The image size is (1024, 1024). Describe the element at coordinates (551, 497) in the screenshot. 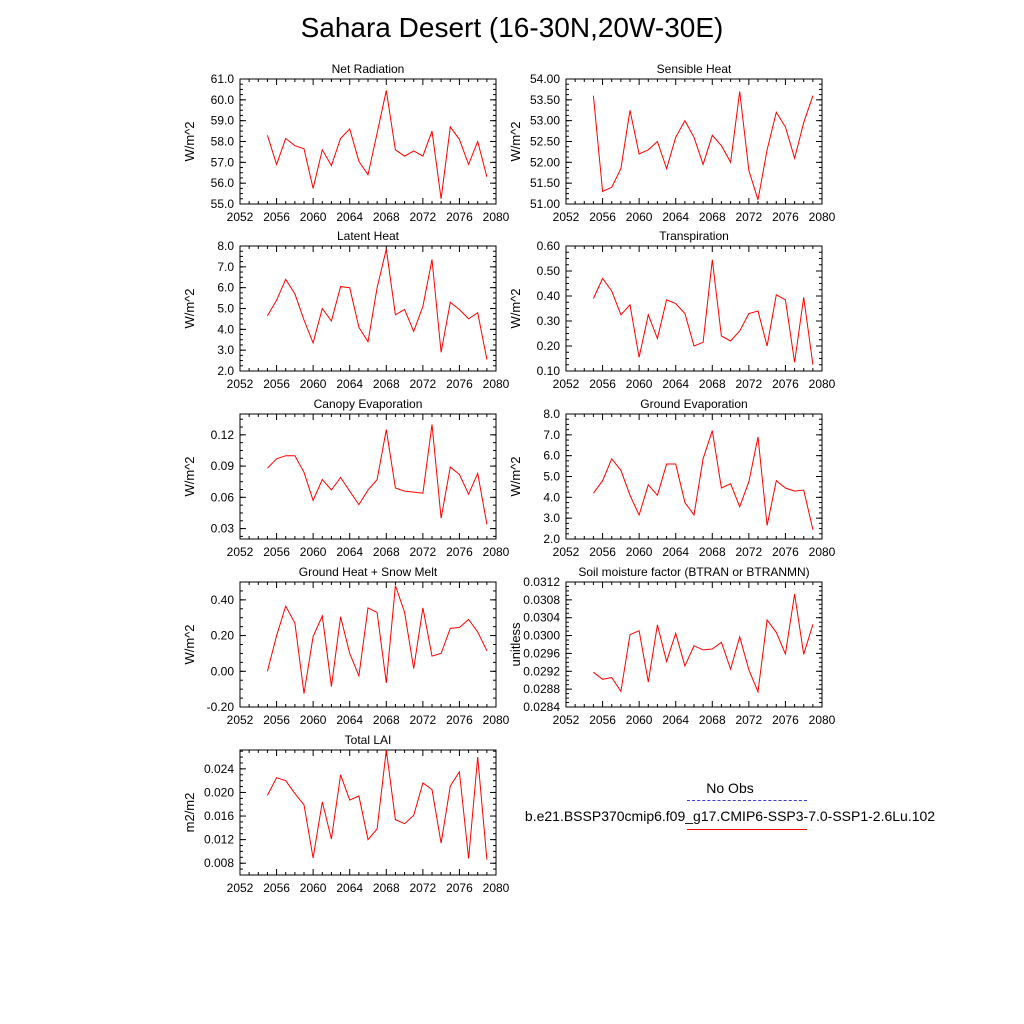

I see `y-tick-label: 4.0` at that location.